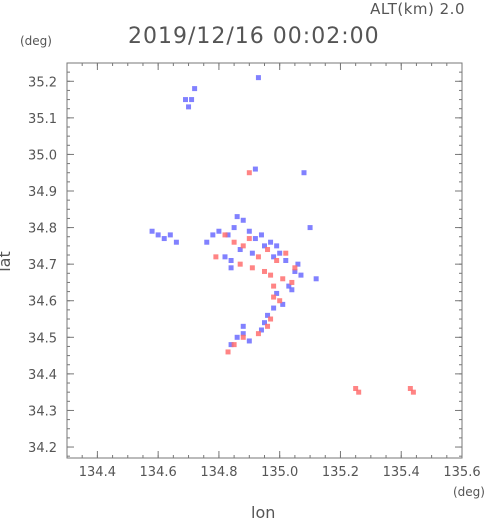 This screenshot has height=522, width=491. What do you see at coordinates (469, 492) in the screenshot?
I see `x-axis-unit: (deg)` at bounding box center [469, 492].